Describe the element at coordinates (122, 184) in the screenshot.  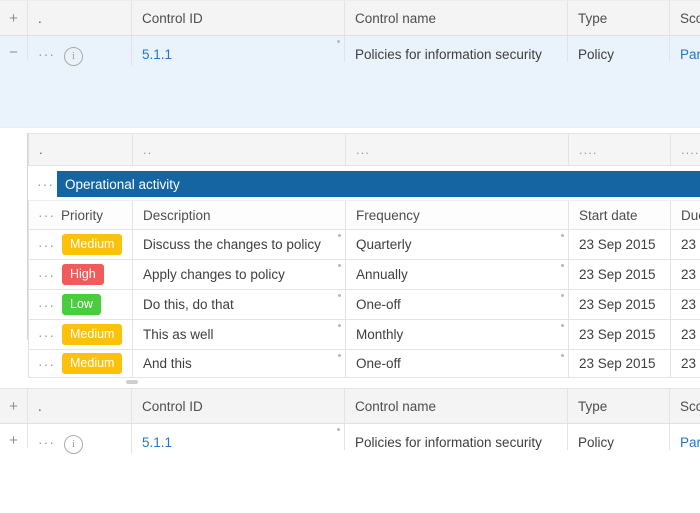
I see `activity-section-title: Operational activity` at that location.